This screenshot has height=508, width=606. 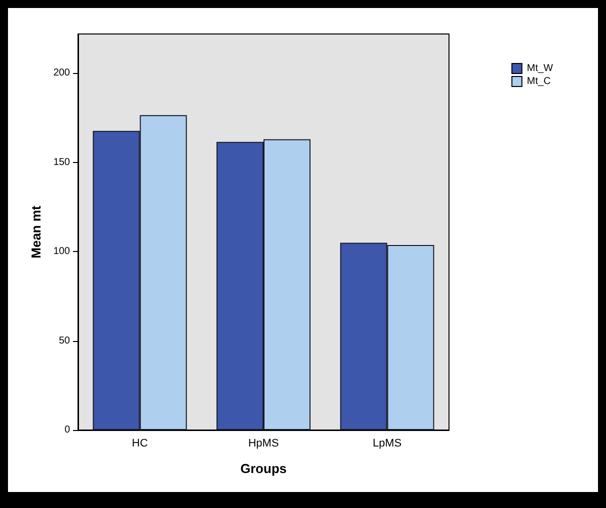 I want to click on x-axis-title: Groups, so click(x=263, y=468).